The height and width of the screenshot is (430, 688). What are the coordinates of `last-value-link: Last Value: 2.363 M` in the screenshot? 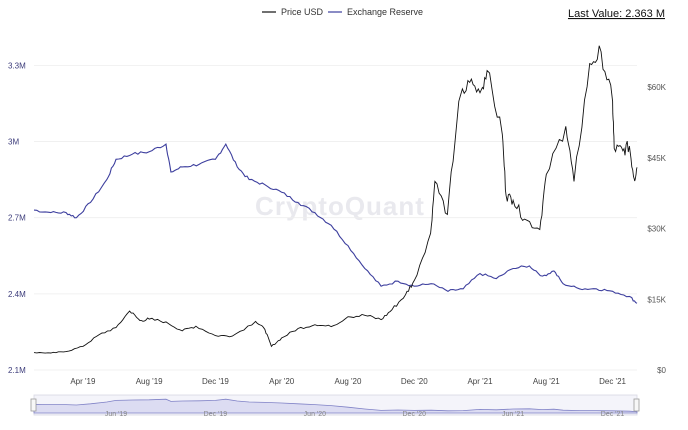 It's located at (616, 14).